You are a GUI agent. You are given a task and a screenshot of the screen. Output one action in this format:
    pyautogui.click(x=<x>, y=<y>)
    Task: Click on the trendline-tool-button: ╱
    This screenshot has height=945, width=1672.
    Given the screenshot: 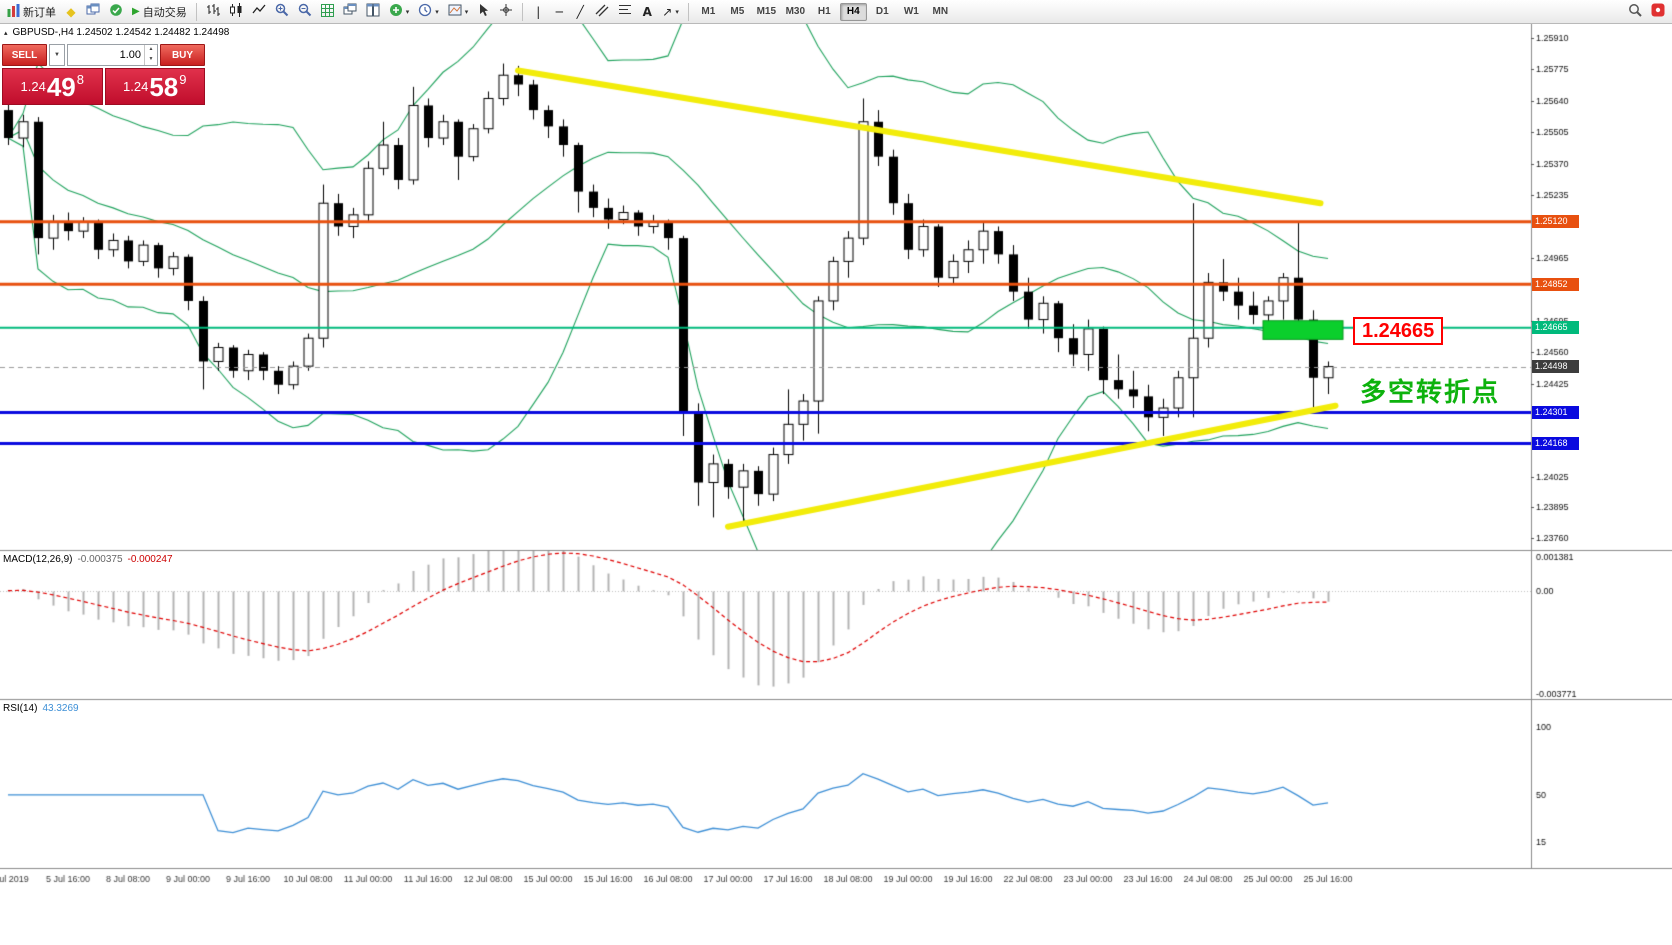 What is the action you would take?
    pyautogui.click(x=580, y=12)
    